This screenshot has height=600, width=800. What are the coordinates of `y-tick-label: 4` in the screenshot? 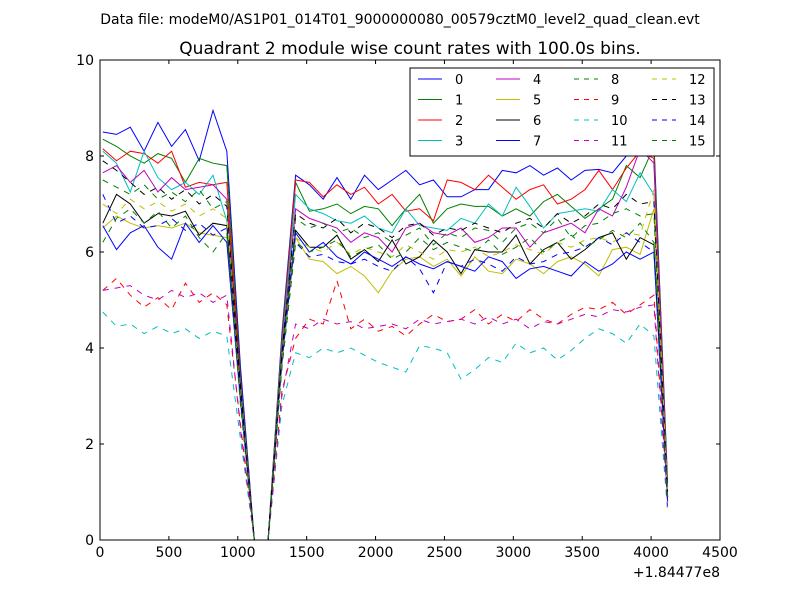 It's located at (89, 349).